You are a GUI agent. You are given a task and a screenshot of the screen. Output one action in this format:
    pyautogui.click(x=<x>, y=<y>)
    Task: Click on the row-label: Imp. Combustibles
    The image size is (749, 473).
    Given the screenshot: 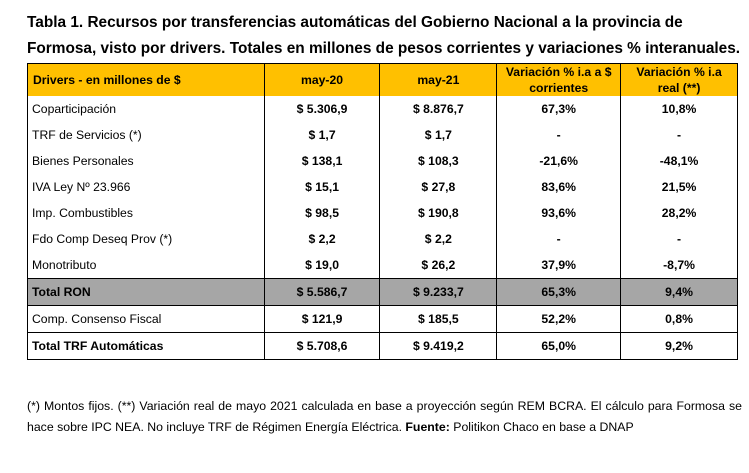 What is the action you would take?
    pyautogui.click(x=146, y=213)
    